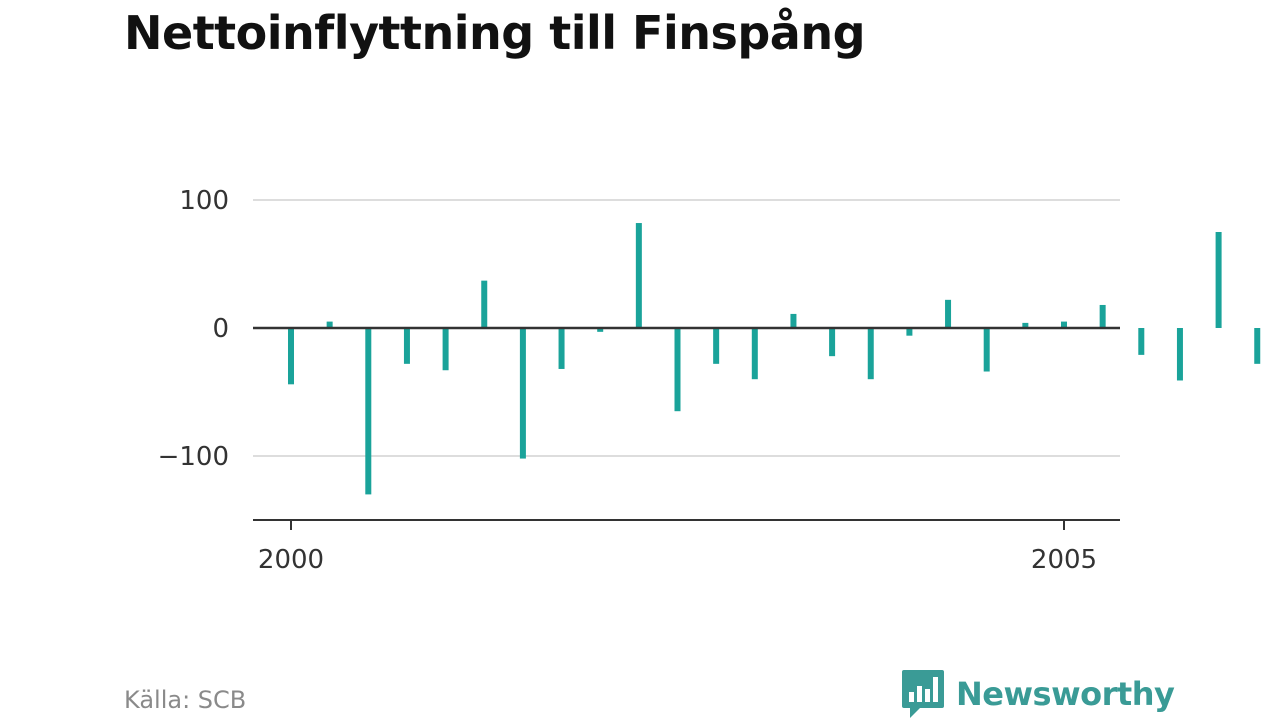  What do you see at coordinates (193, 457) in the screenshot?
I see `y-tick-label: −100` at bounding box center [193, 457].